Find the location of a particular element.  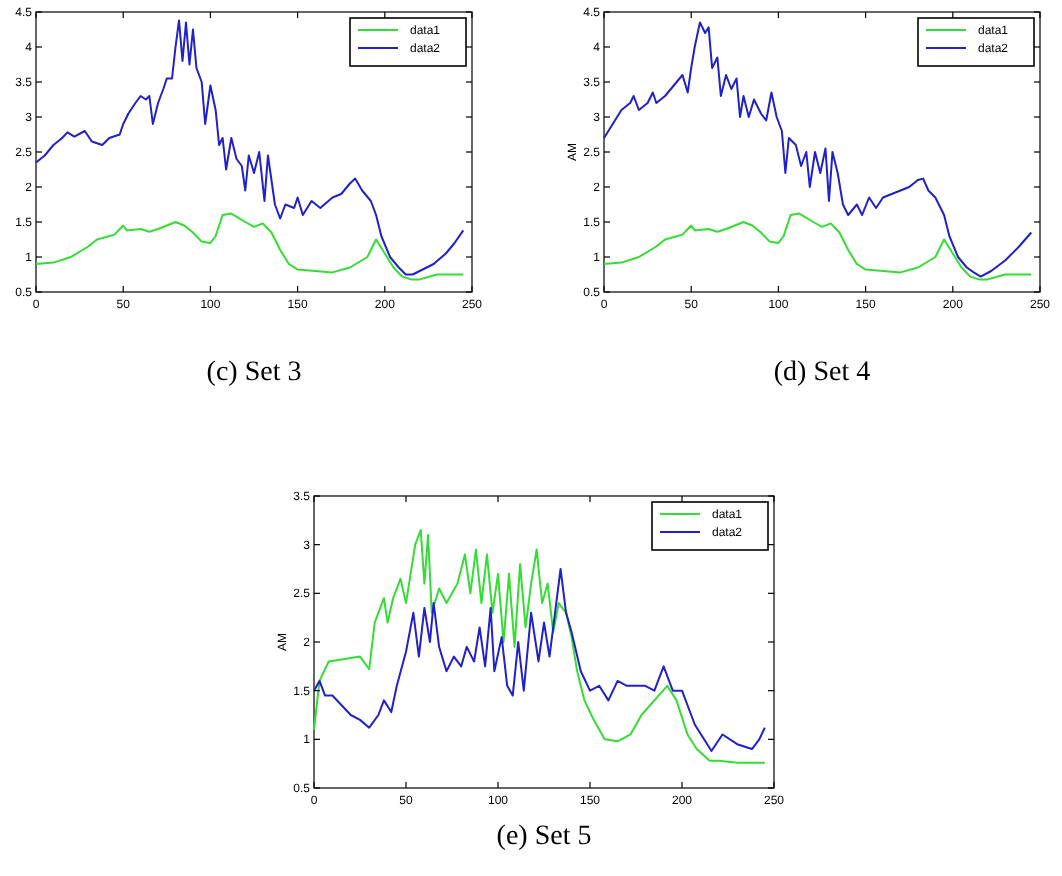

text: (e) Set 5 is located at coordinates (544, 837).